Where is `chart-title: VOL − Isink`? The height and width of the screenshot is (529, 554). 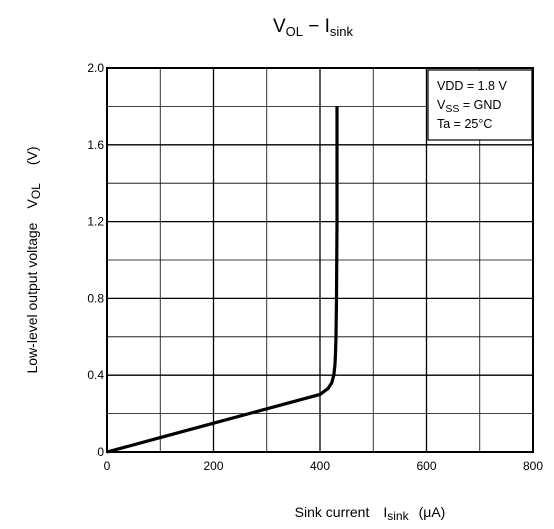 chart-title: VOL − Isink is located at coordinates (313, 27).